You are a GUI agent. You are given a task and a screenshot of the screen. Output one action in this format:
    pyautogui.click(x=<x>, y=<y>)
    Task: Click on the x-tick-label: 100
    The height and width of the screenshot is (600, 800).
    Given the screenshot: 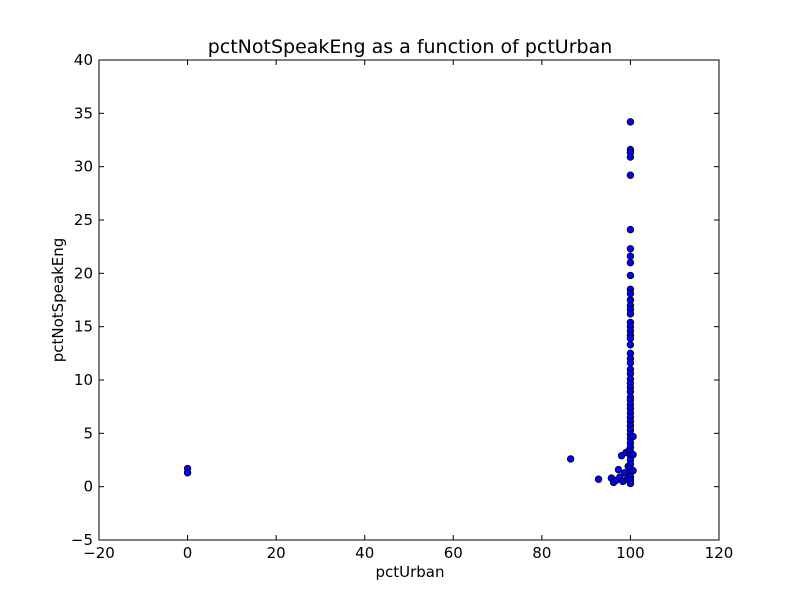 What is the action you would take?
    pyautogui.click(x=630, y=553)
    